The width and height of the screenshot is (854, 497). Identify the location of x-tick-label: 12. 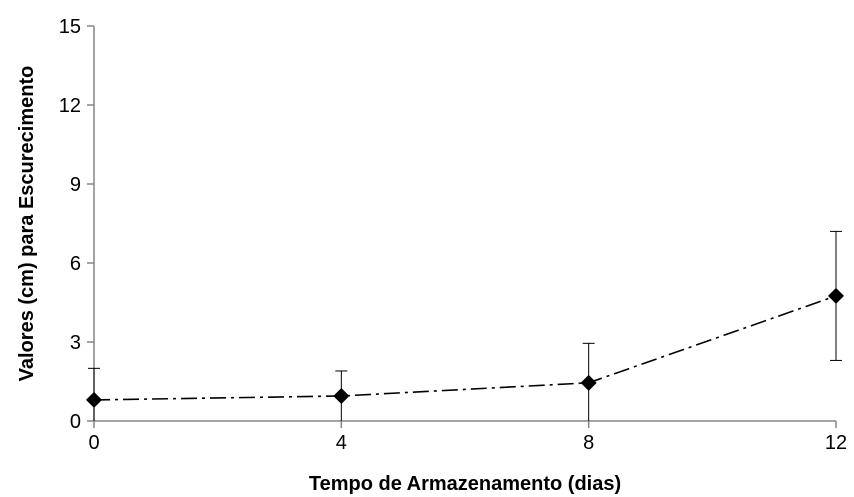
(836, 443).